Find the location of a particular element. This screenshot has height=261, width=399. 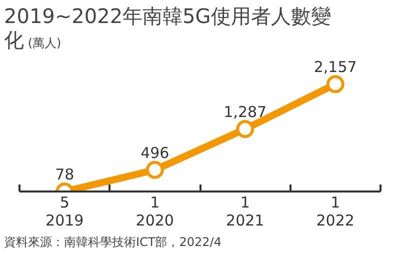

data-label: 1,287 is located at coordinates (245, 112).